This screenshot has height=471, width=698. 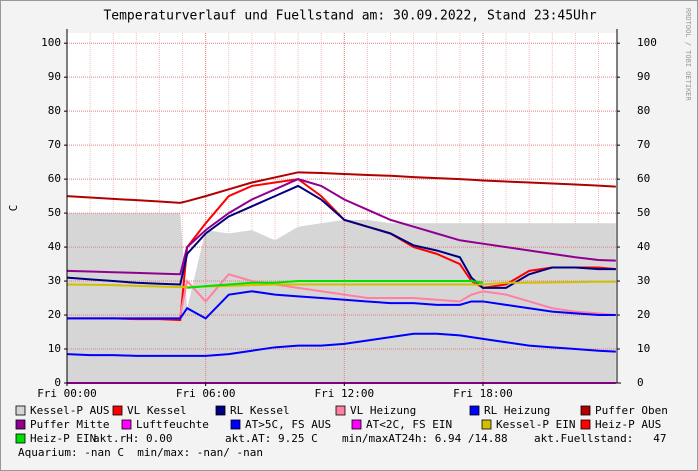 I want to click on info-text: akt.AT: 9.25 C, so click(x=271, y=438).